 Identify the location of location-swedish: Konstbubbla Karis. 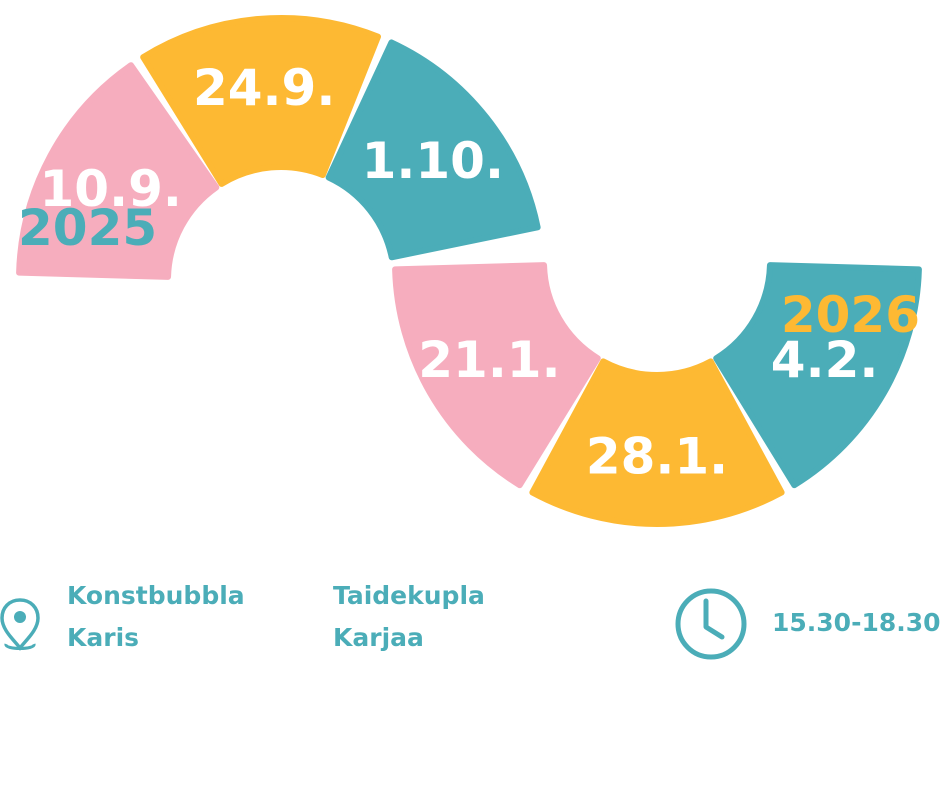
(156, 617).